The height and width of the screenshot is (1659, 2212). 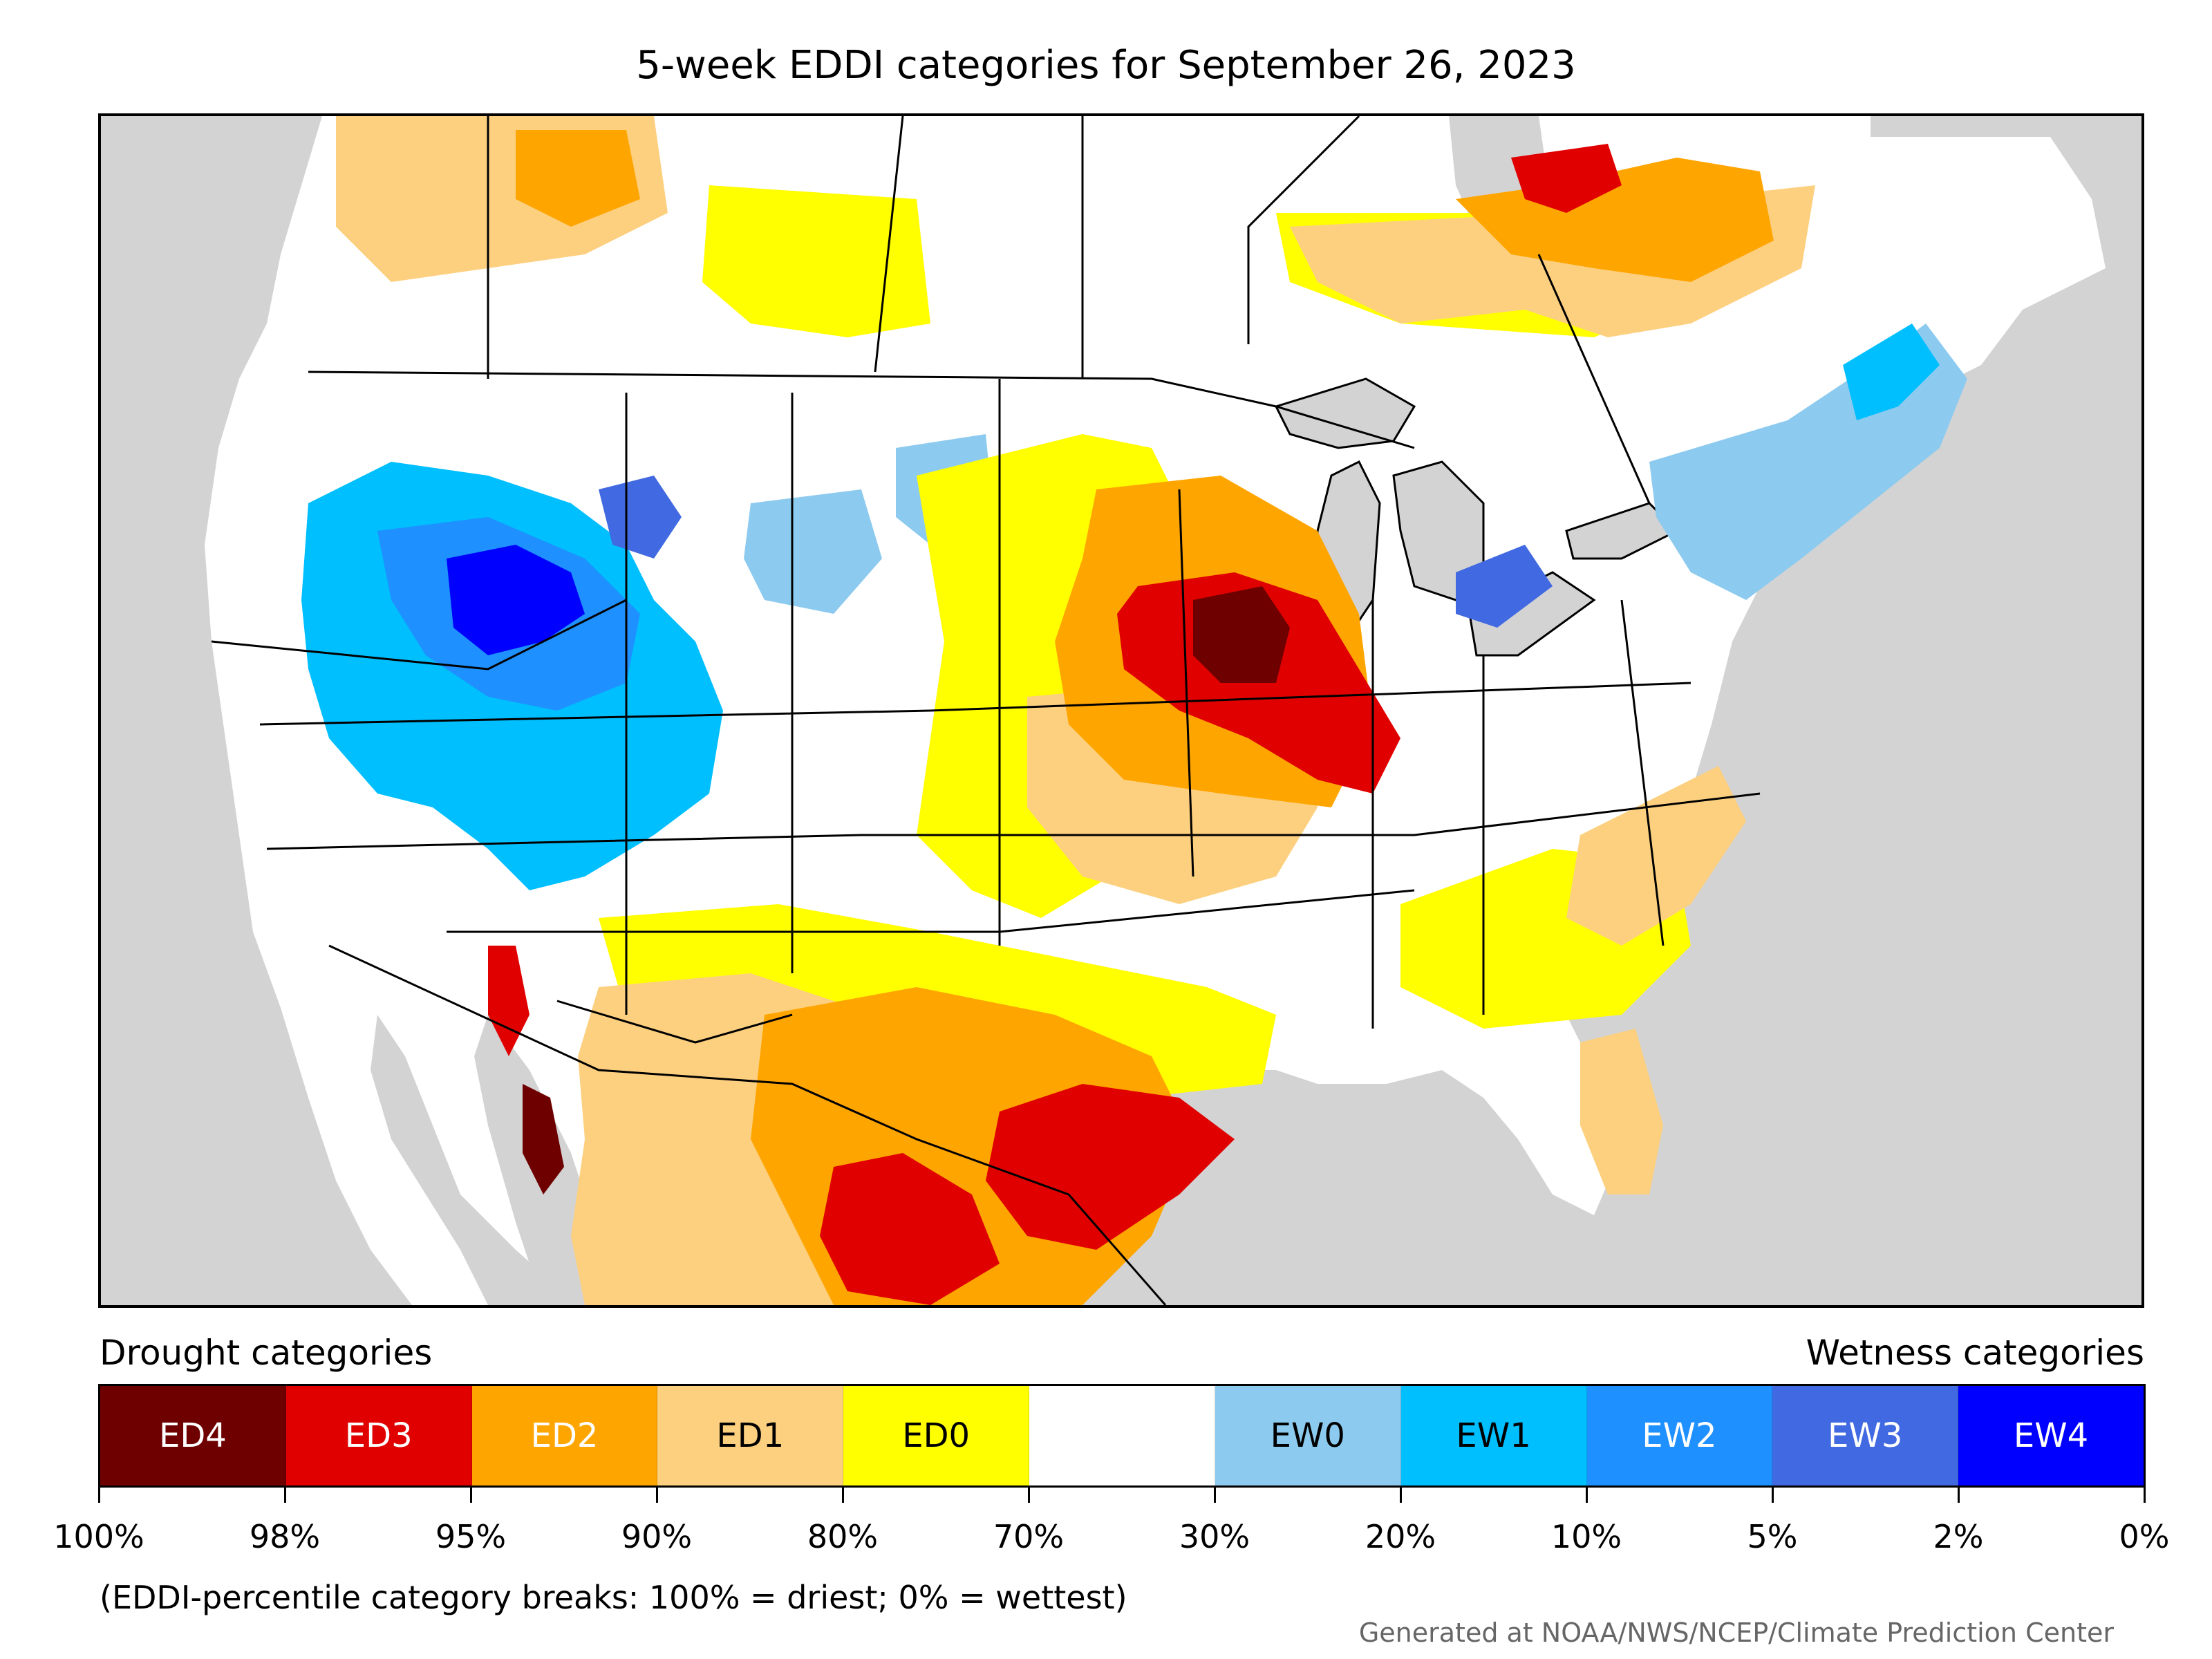 What do you see at coordinates (1567, 178) in the screenshot?
I see `ed3-quebec` at bounding box center [1567, 178].